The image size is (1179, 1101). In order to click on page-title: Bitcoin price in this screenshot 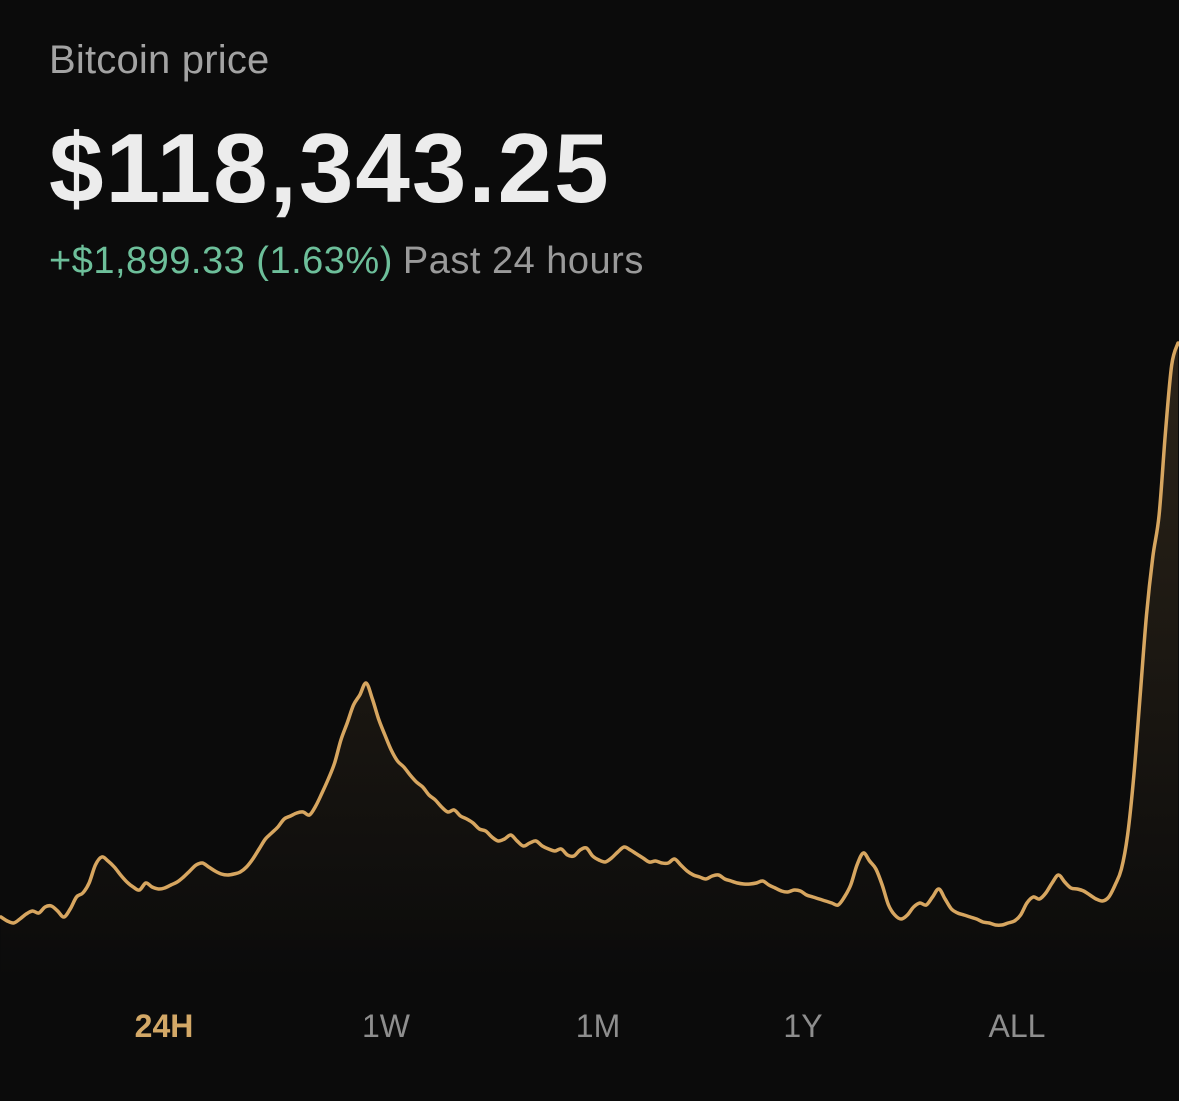, I will do `click(159, 60)`.